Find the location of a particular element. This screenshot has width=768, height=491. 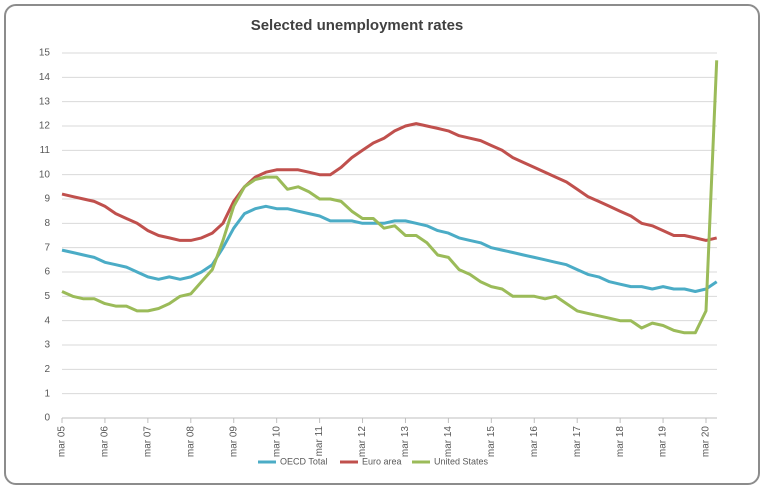

legend-label: United States is located at coordinates (461, 461).